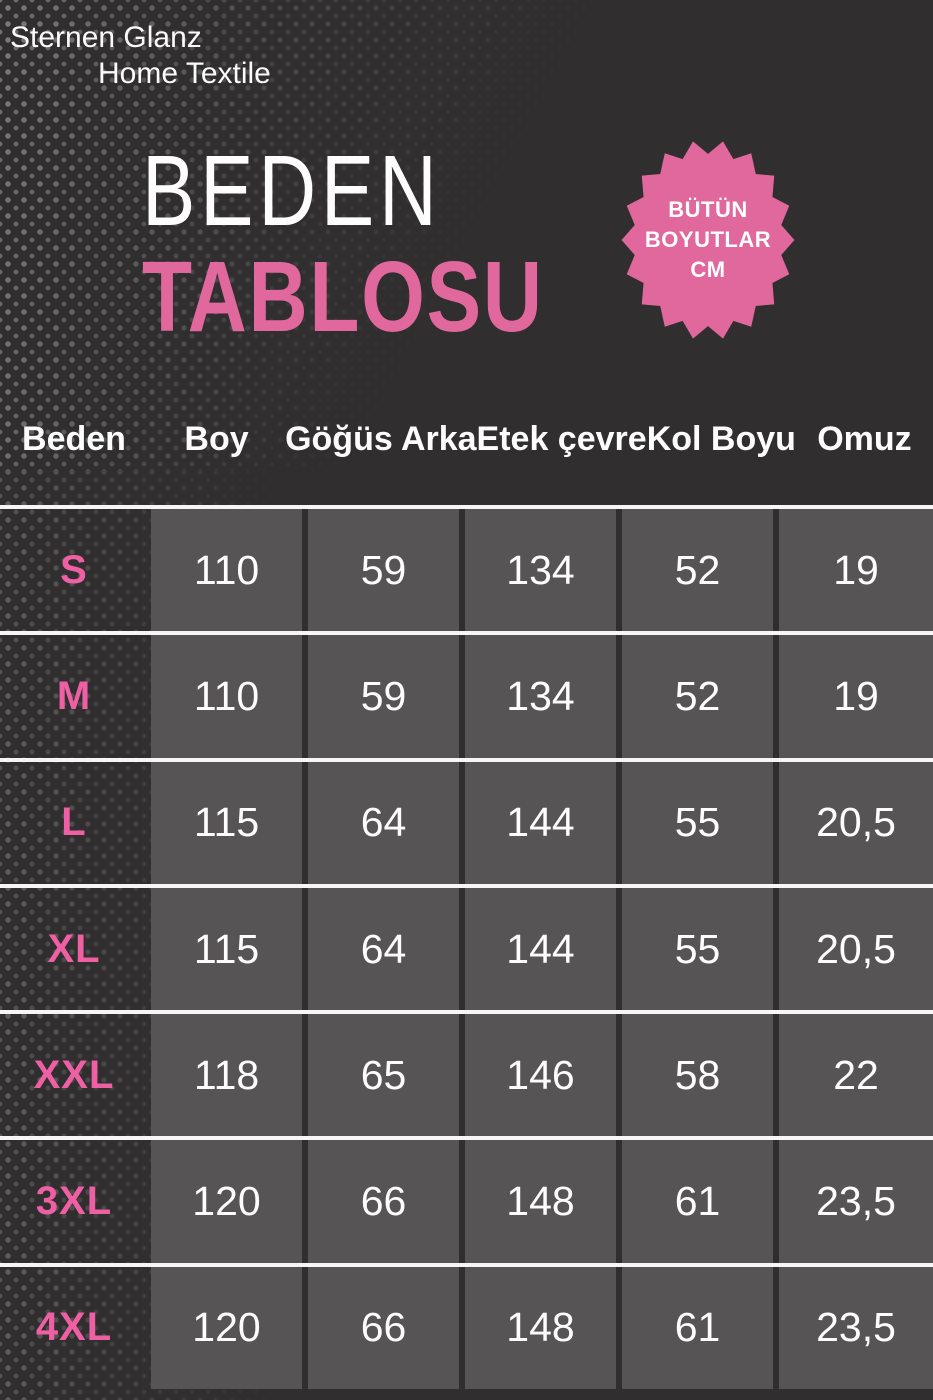  I want to click on all-sizes-cm-badge: BÜTÜN BOYUTLAR CM, so click(708, 240).